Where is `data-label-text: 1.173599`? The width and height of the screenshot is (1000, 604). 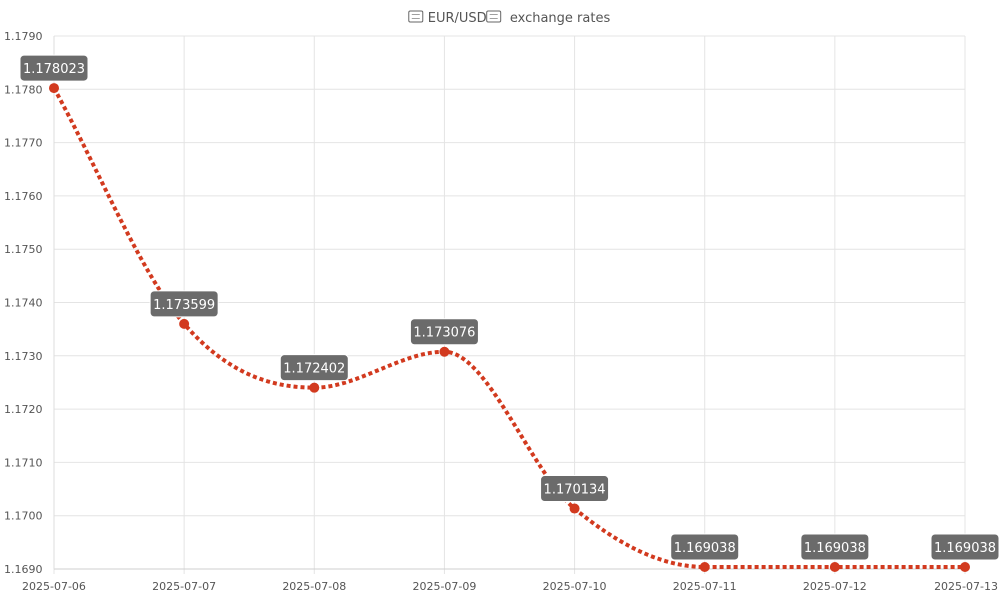 data-label-text: 1.173599 is located at coordinates (184, 305).